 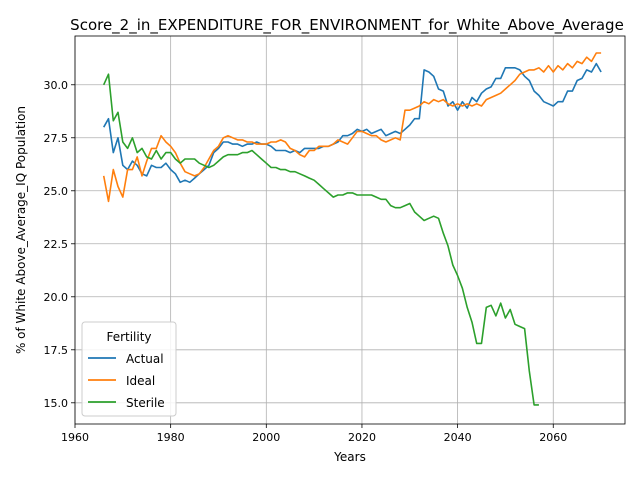 I want to click on x-tick-label: 2020, so click(x=362, y=437).